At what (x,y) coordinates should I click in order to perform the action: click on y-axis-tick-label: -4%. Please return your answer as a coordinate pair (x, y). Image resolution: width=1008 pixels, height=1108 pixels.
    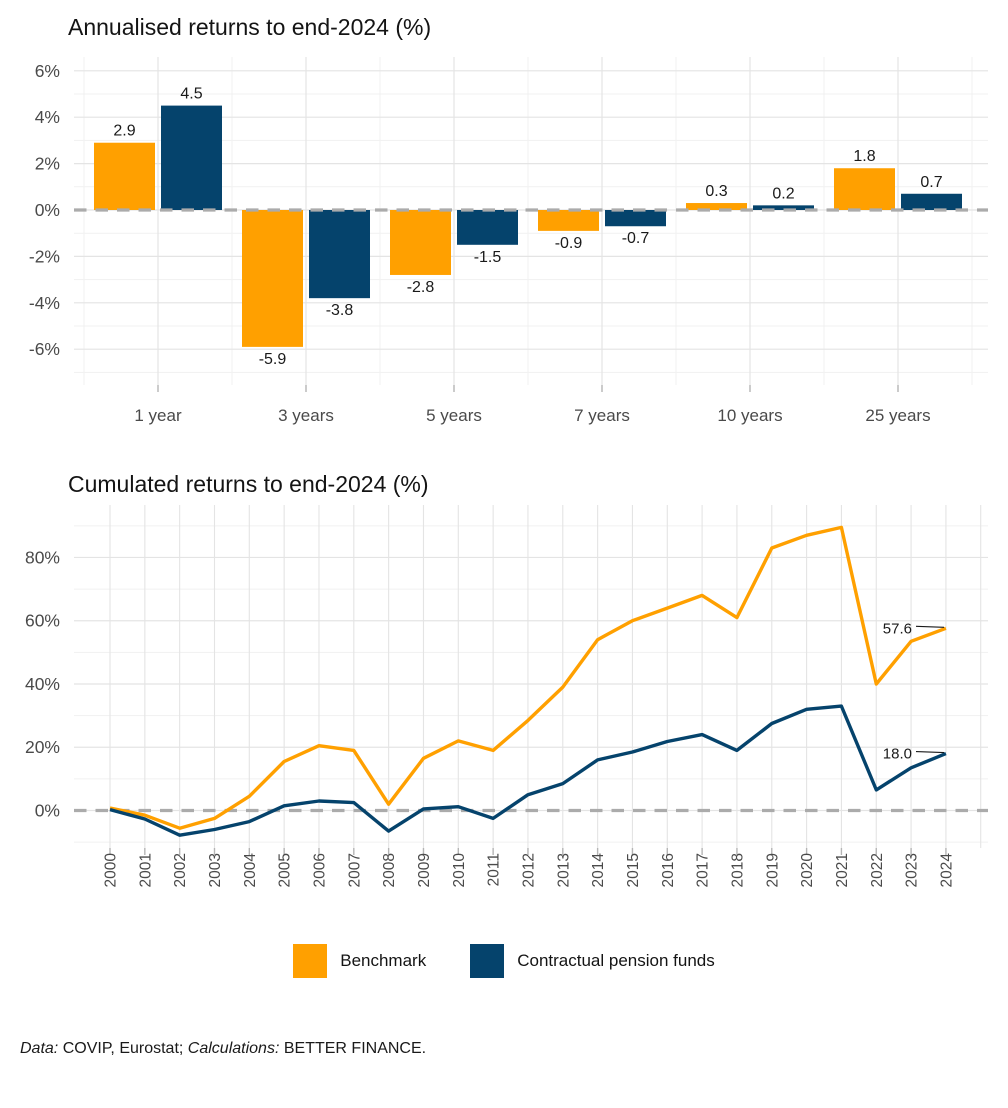
    Looking at the image, I should click on (44, 303).